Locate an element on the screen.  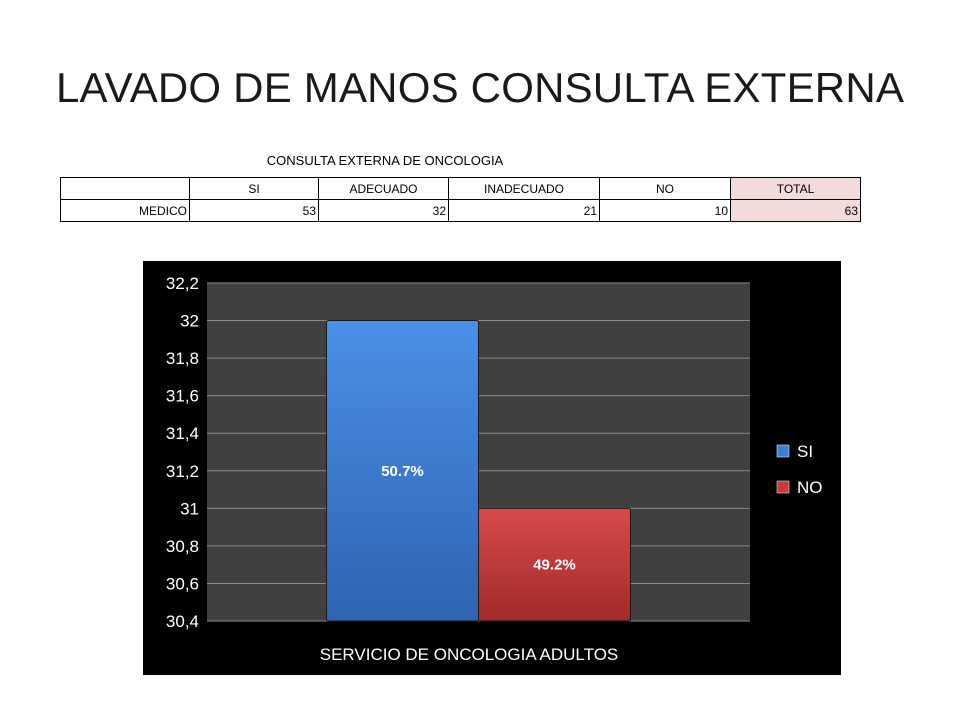
bars is located at coordinates (478, 471).